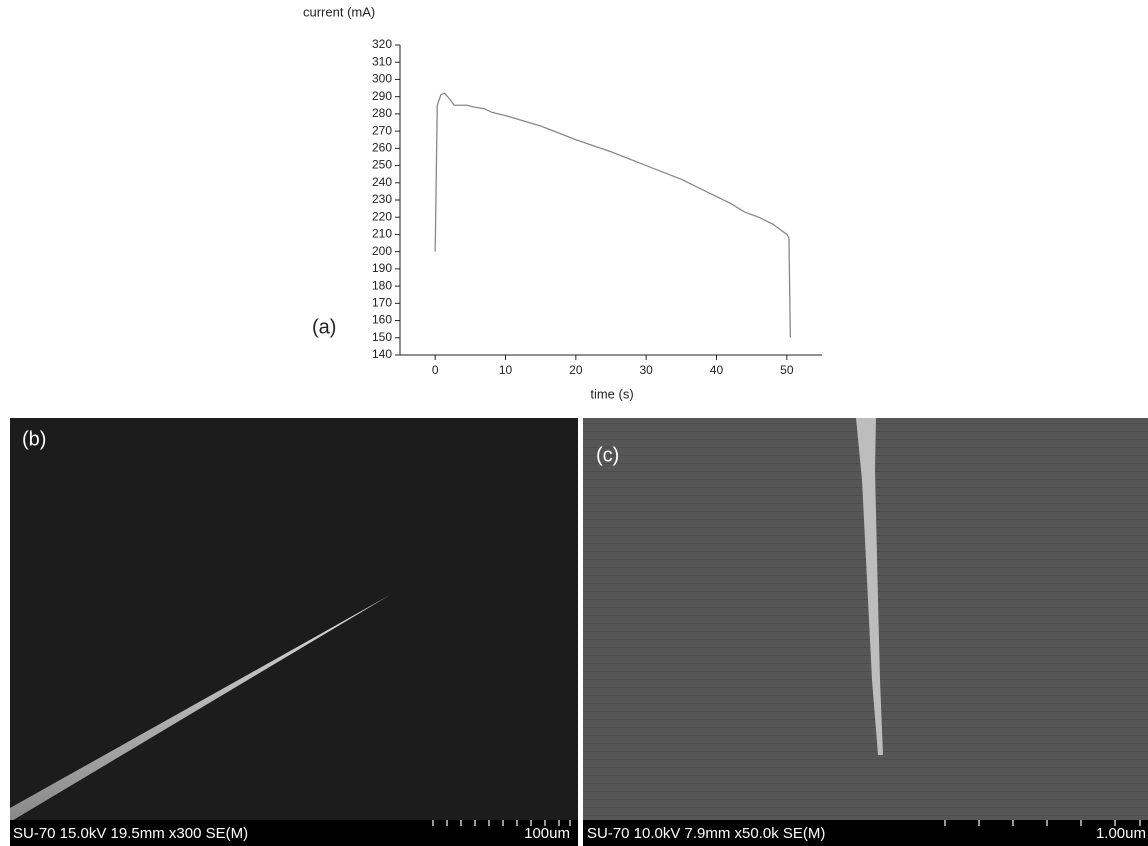 Image resolution: width=1148 pixels, height=846 pixels. I want to click on y-tick-label: 160, so click(382, 320).